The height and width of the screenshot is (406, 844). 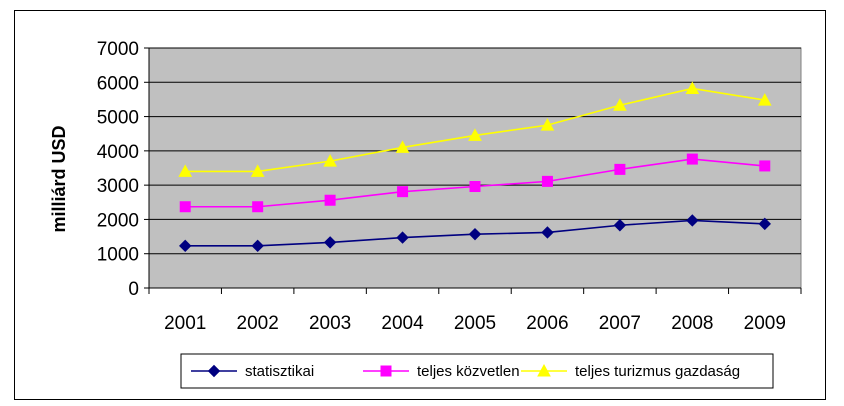 What do you see at coordinates (59, 178) in the screenshot?
I see `y-axis-title: milliárd USD` at bounding box center [59, 178].